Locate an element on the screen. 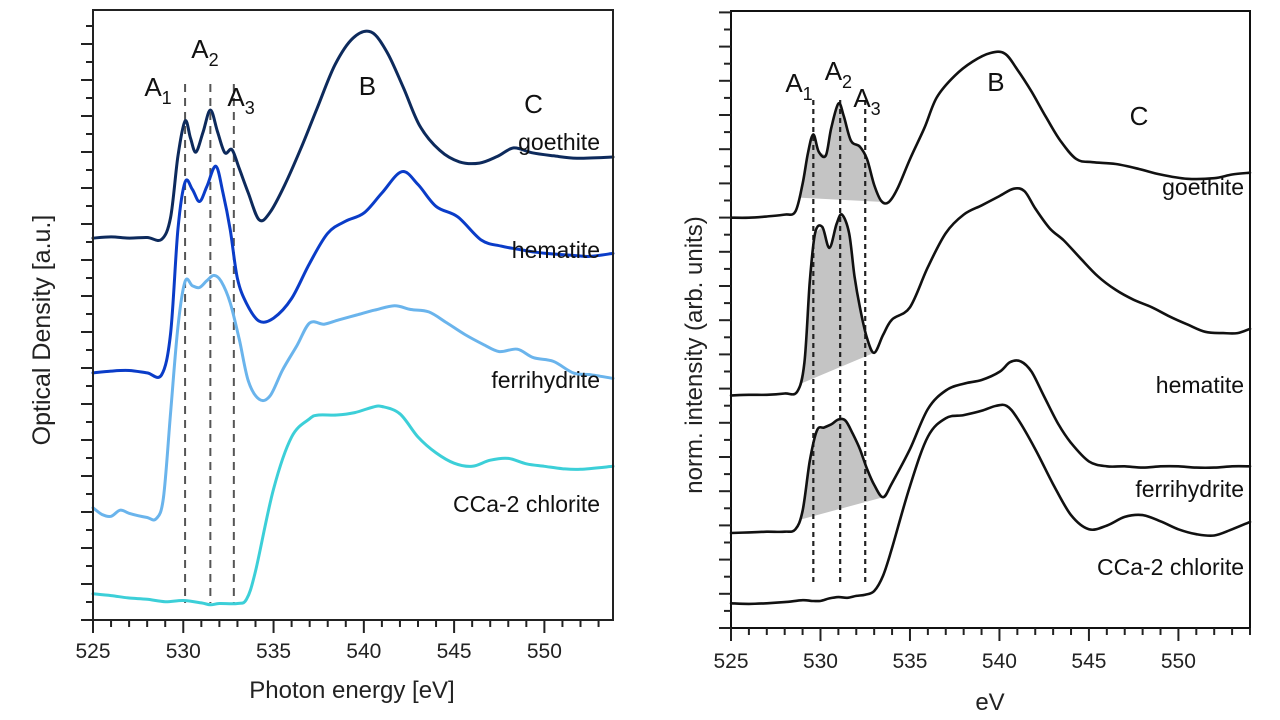 Image resolution: width=1280 pixels, height=720 pixels. right-y-axis-title: norm. intensity (arb. units) is located at coordinates (694, 354).